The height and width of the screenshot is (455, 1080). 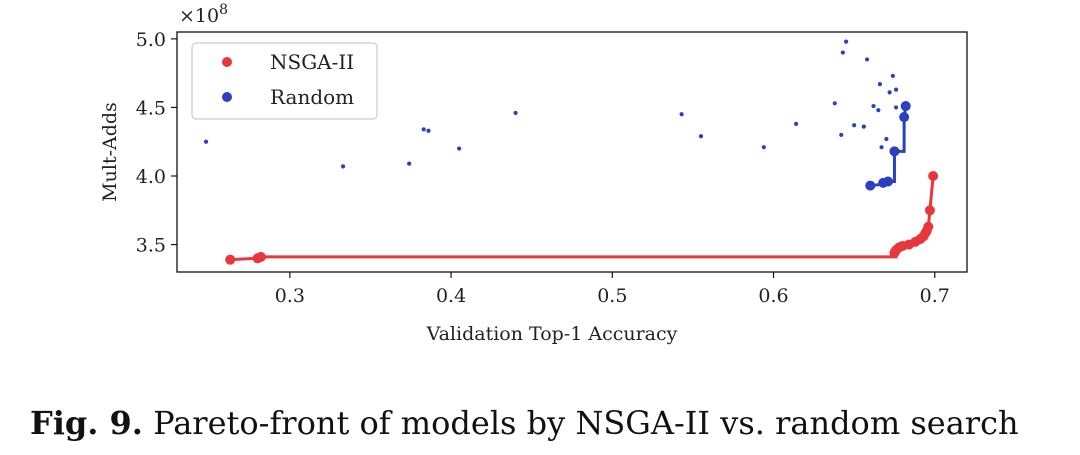 What do you see at coordinates (582, 218) in the screenshot?
I see `nsga-pareto-front-line` at bounding box center [582, 218].